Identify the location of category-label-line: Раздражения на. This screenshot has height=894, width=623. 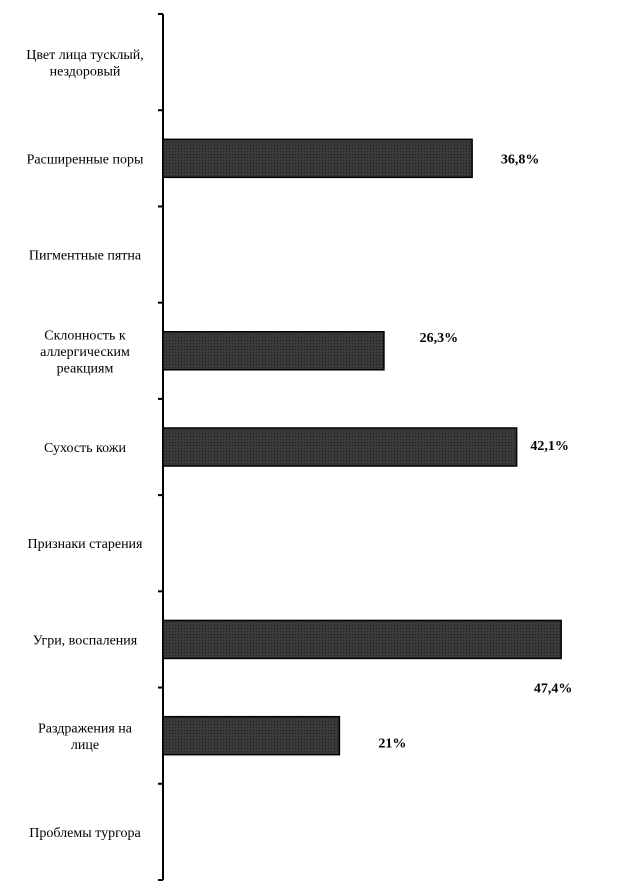
(85, 728).